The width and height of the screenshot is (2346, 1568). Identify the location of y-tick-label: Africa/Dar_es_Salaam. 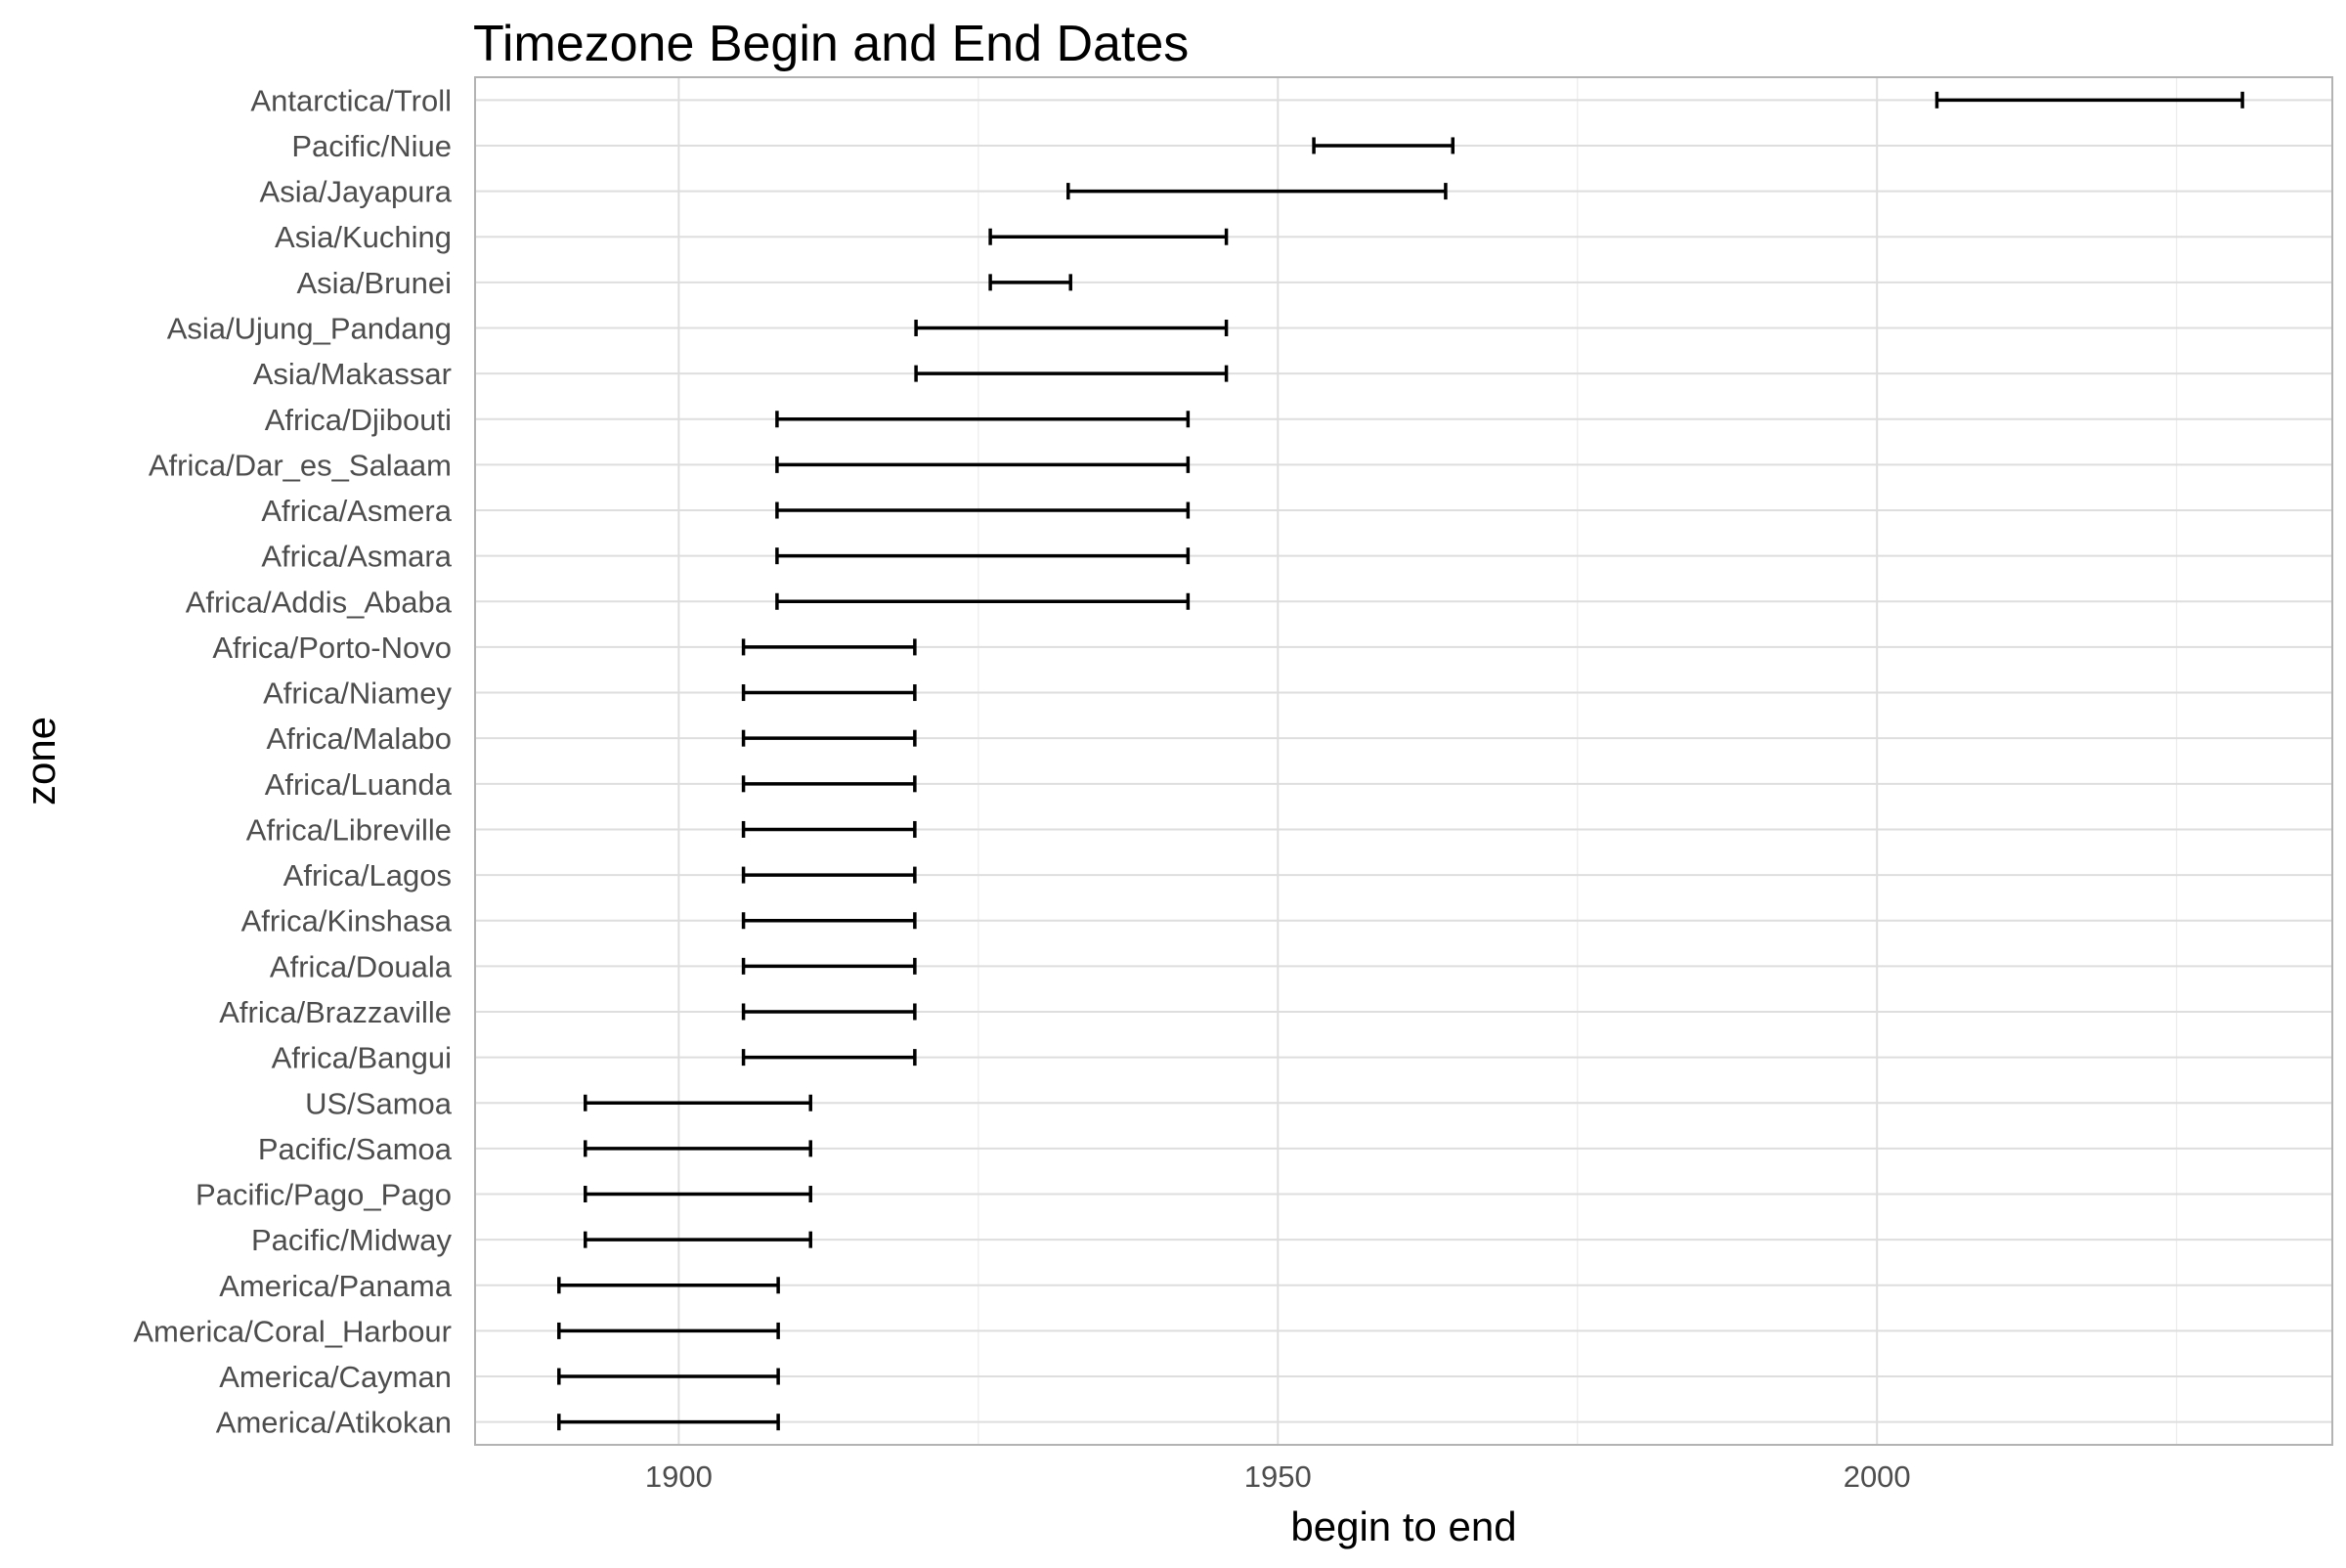
(300, 465).